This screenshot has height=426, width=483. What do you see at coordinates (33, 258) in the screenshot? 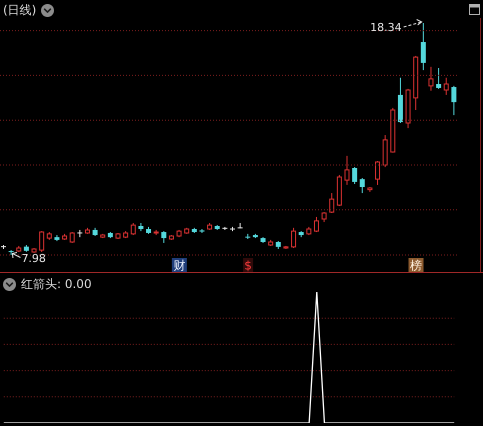
I see `annotation: 7.98` at bounding box center [33, 258].